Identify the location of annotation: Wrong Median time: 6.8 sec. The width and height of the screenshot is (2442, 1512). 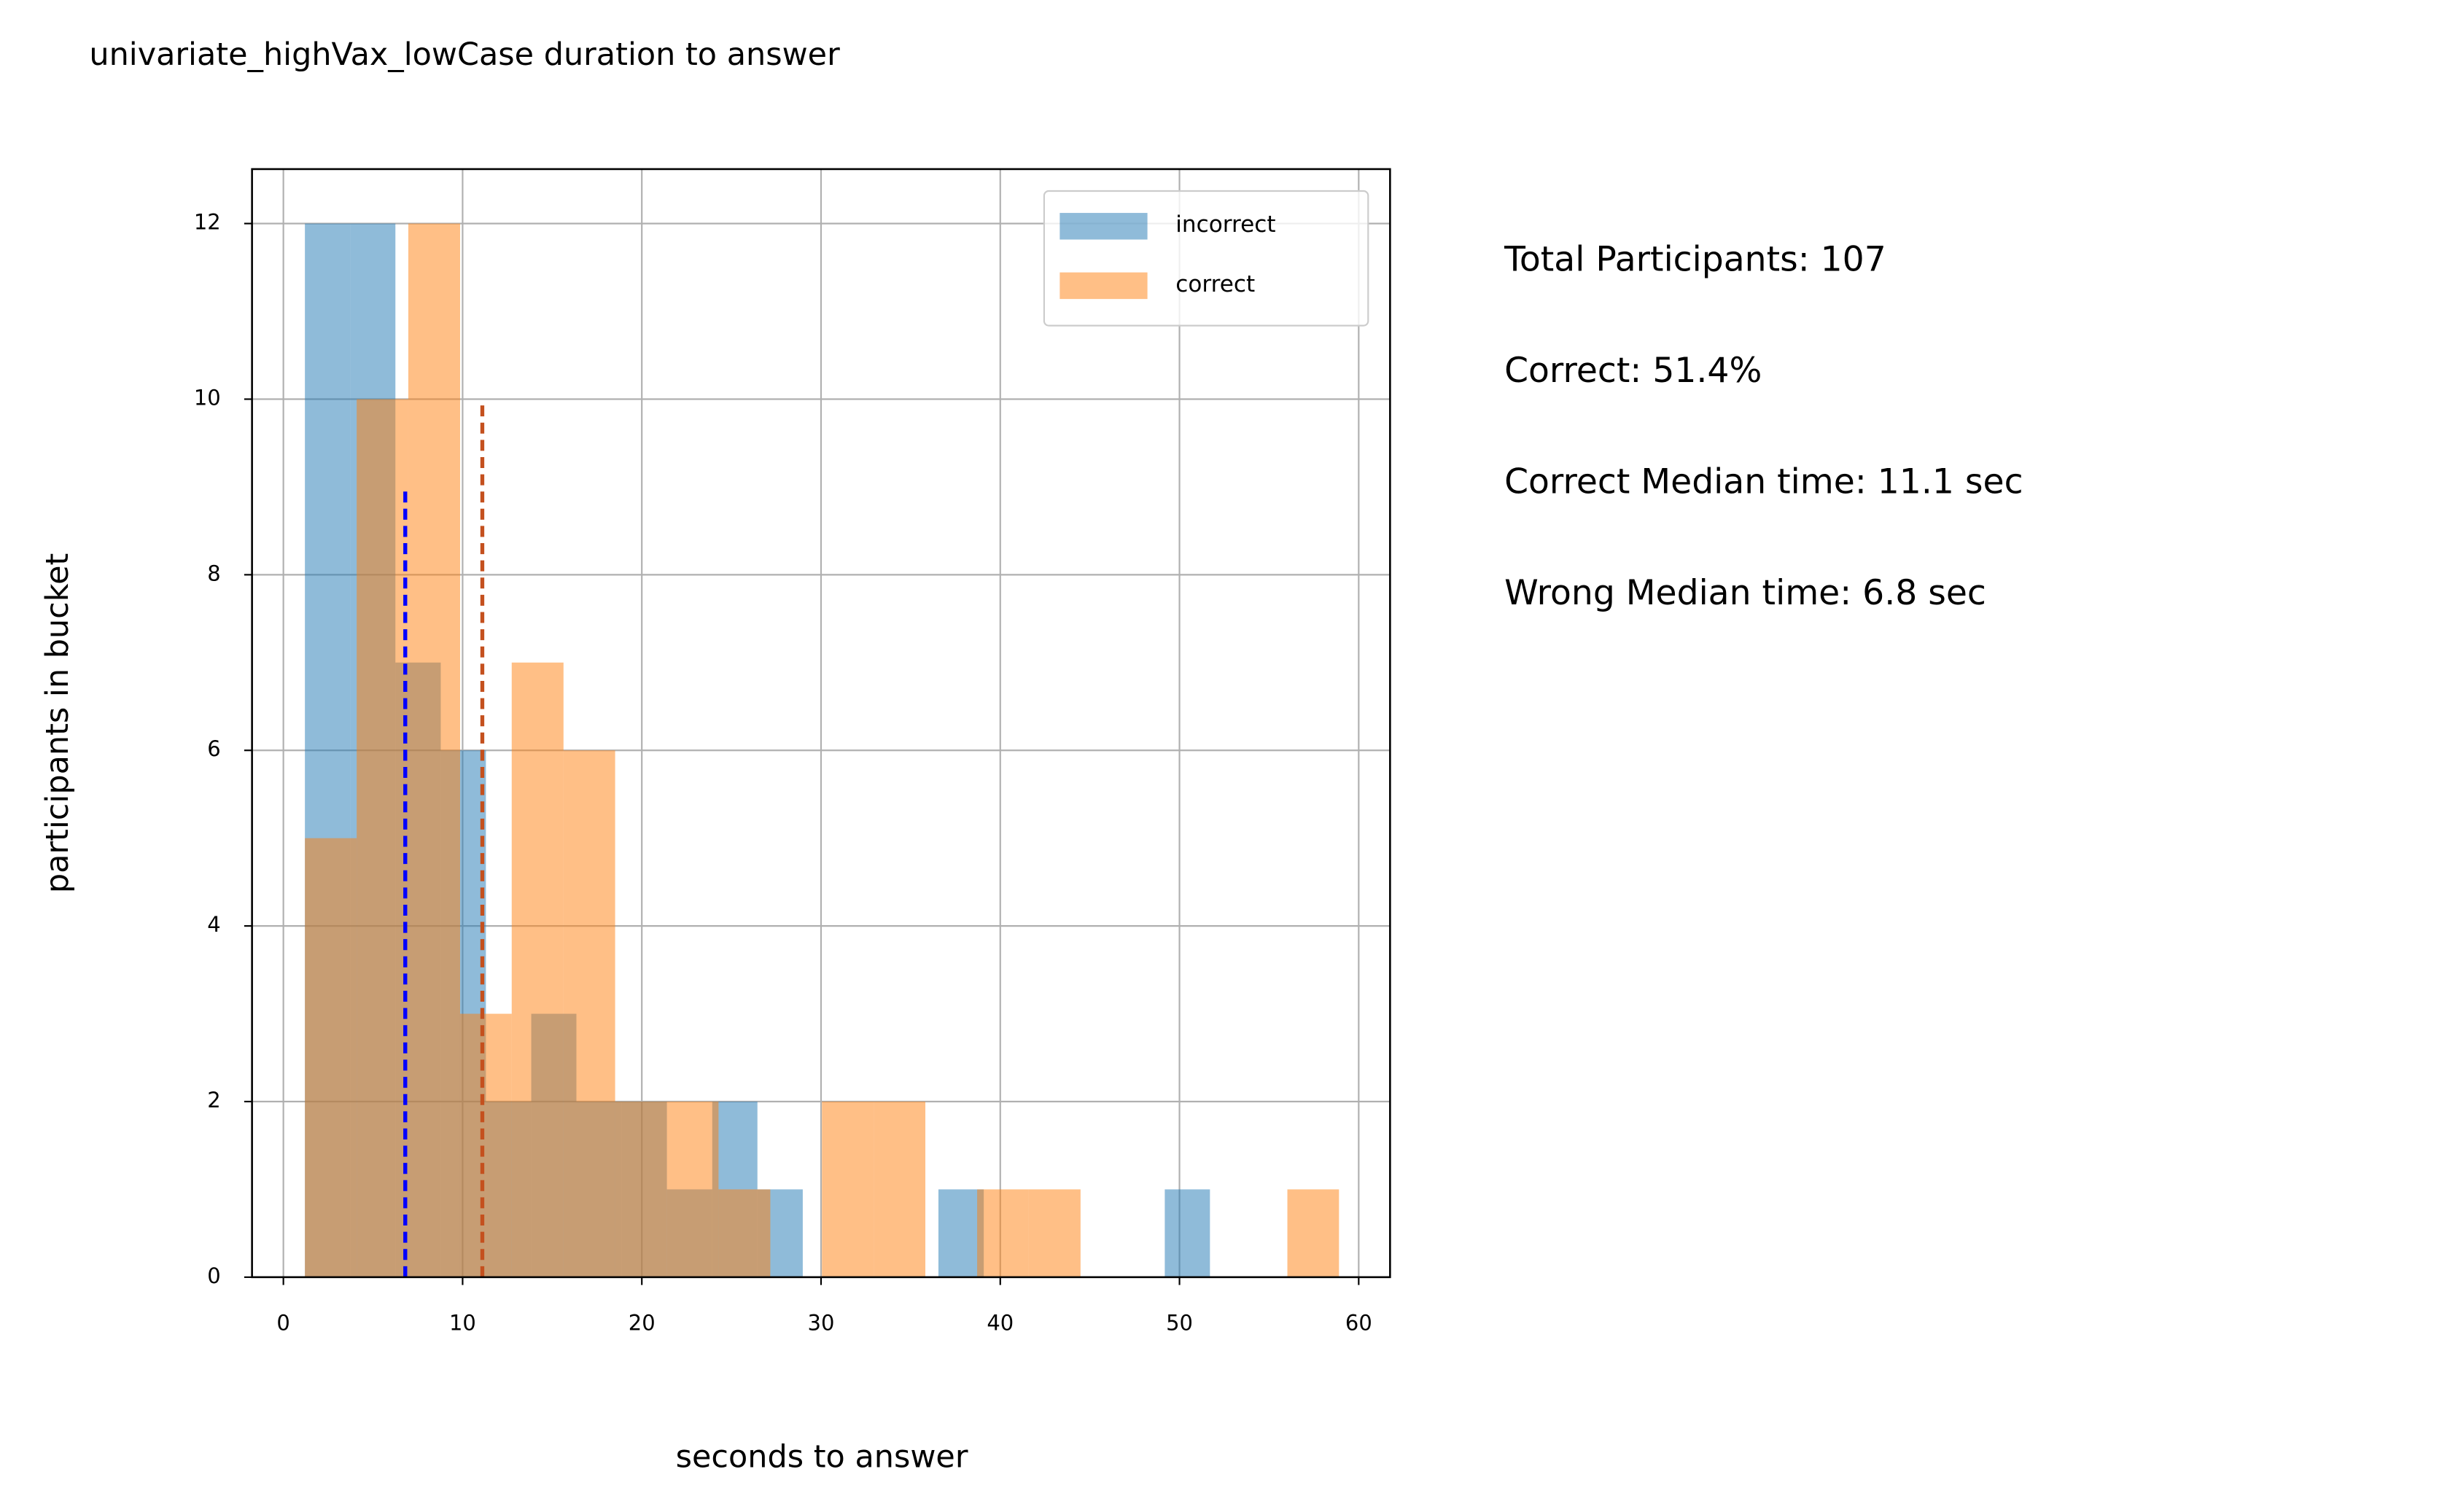
(1745, 593).